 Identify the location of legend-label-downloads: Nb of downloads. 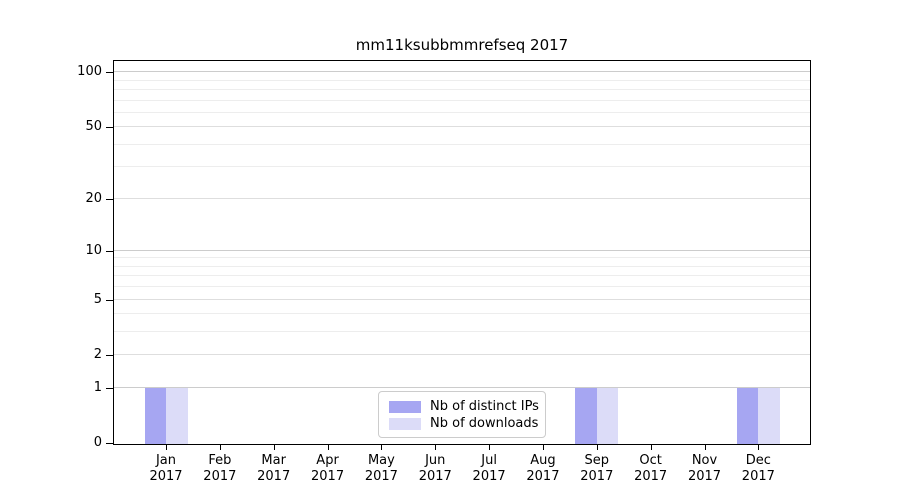
(484, 423).